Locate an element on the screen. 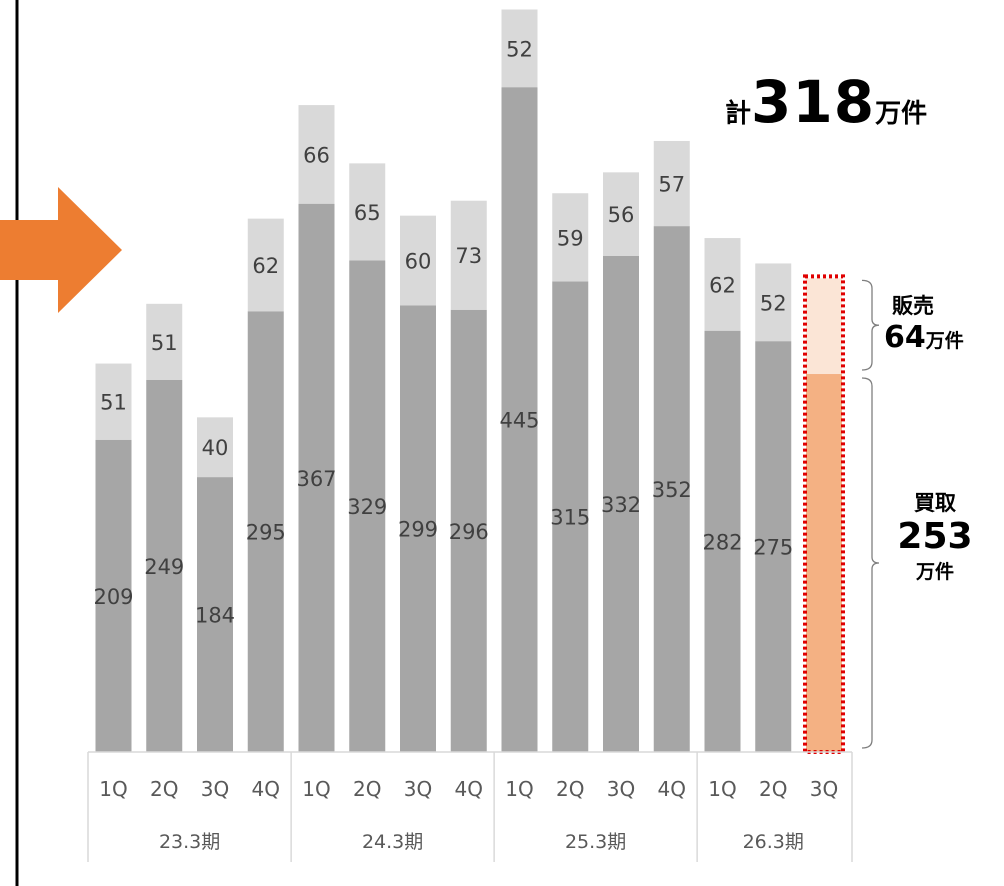 The image size is (1004, 886). buy-value: 253 is located at coordinates (935, 536).